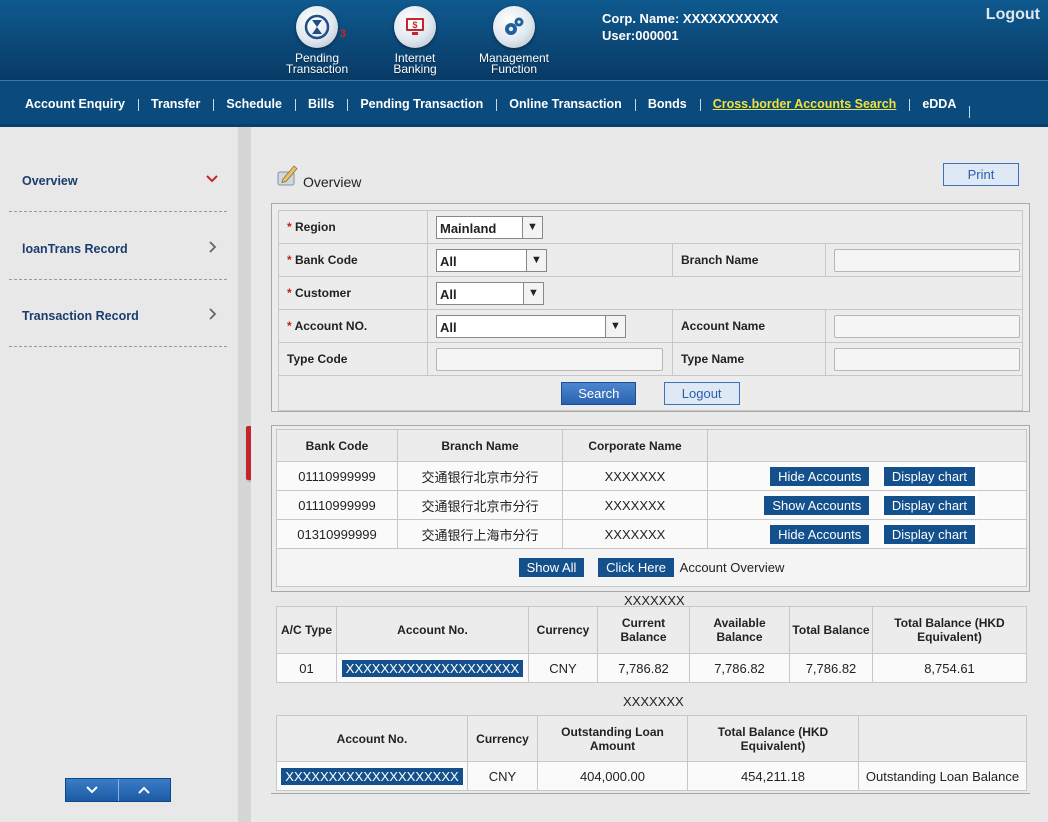  What do you see at coordinates (80, 316) in the screenshot?
I see `sidebar-item-label: Transaction Record` at bounding box center [80, 316].